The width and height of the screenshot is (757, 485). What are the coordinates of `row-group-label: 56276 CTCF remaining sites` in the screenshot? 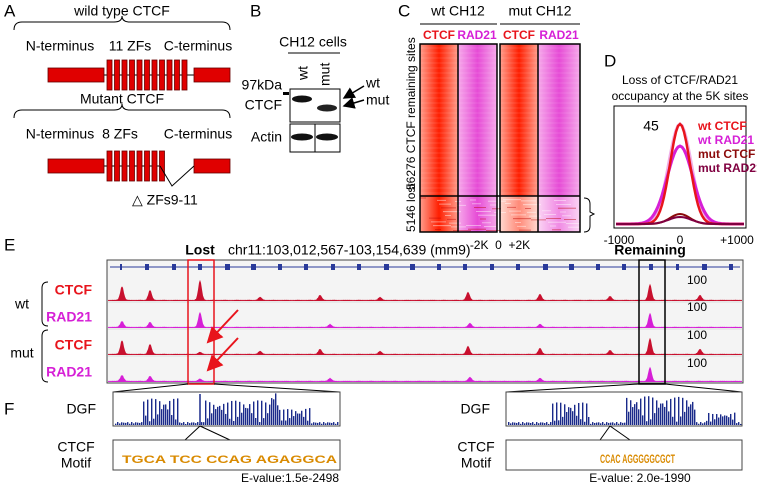 It's located at (411, 113).